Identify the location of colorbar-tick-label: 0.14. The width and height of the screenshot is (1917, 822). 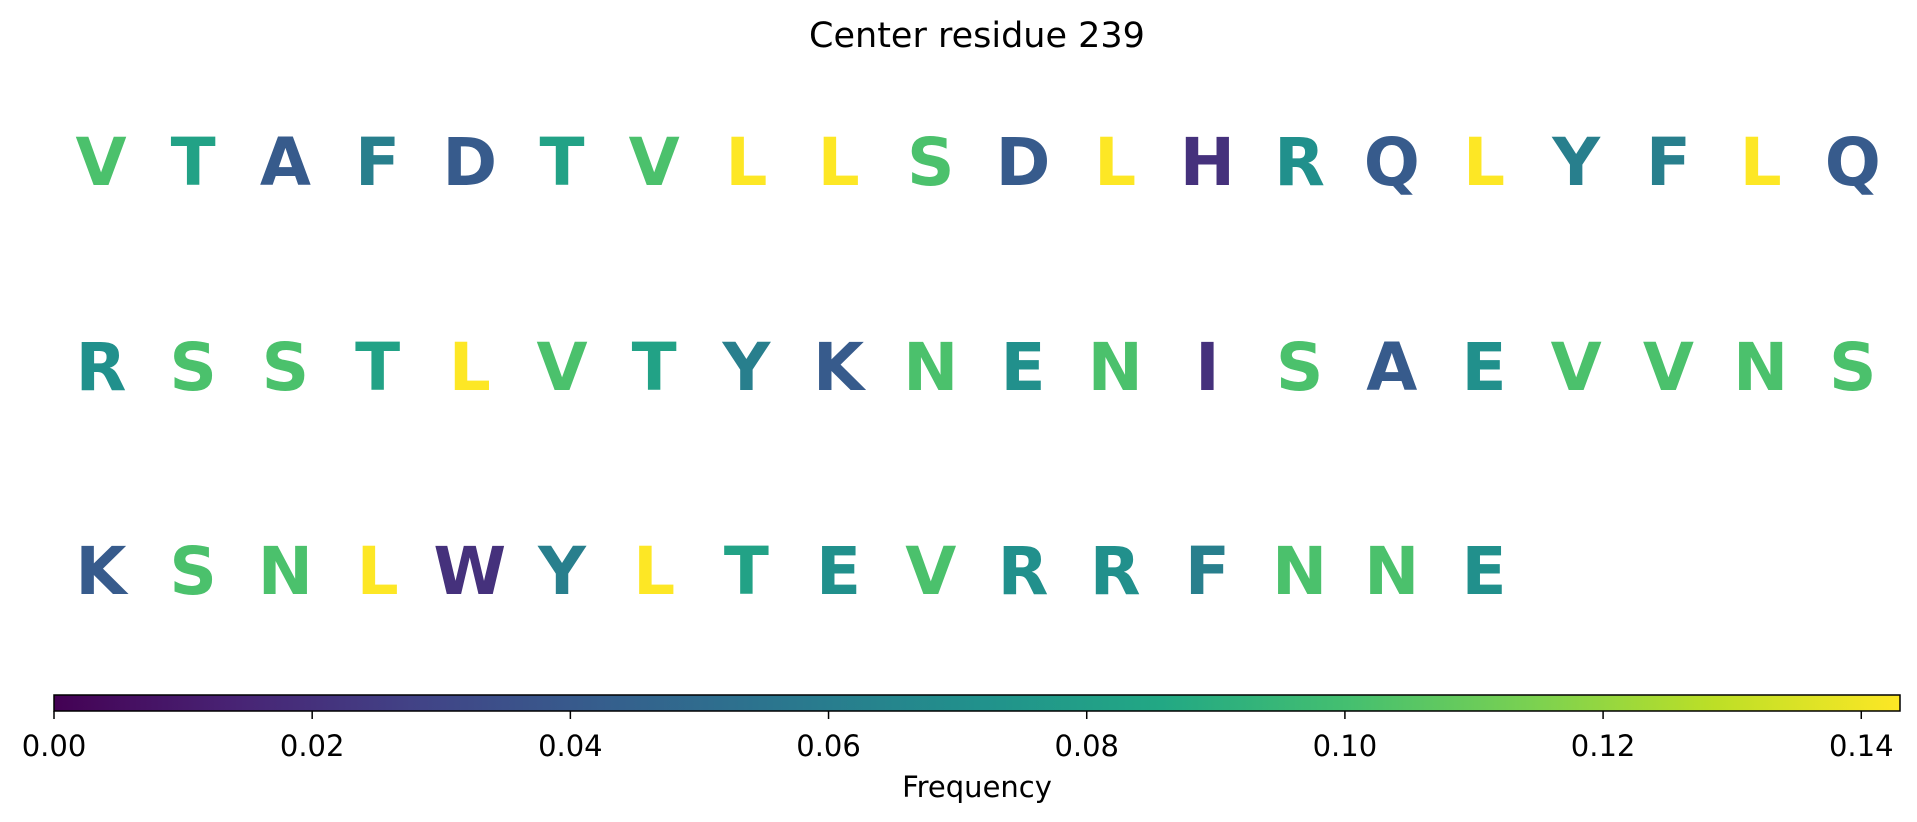
(1861, 746).